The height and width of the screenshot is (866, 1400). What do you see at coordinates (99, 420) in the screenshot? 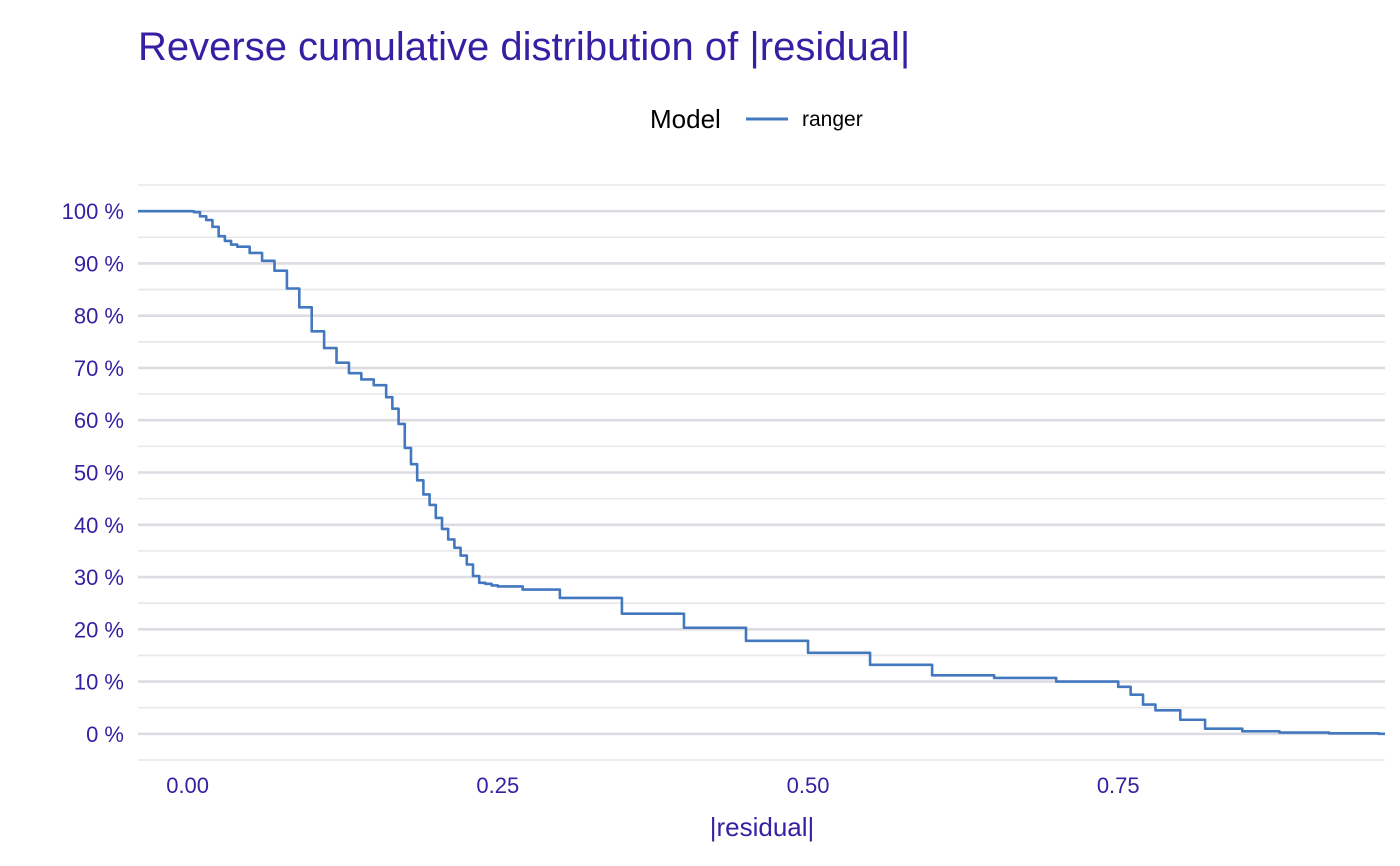
I see `y-tick-label: 60 %` at bounding box center [99, 420].